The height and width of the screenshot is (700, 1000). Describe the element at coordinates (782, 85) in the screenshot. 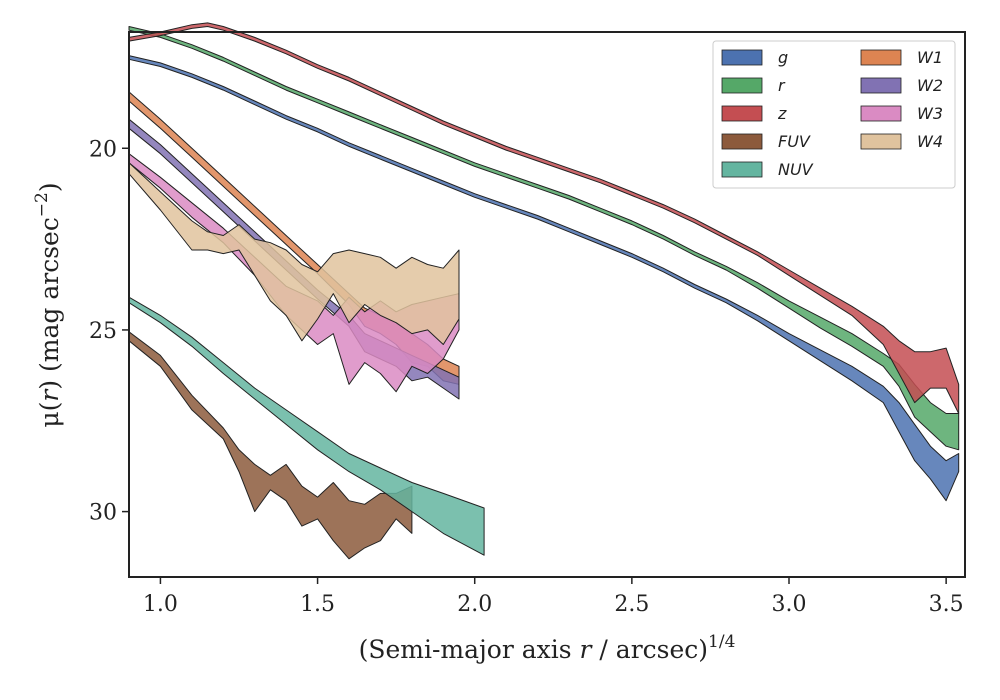

I see `legend-label-r: r` at that location.